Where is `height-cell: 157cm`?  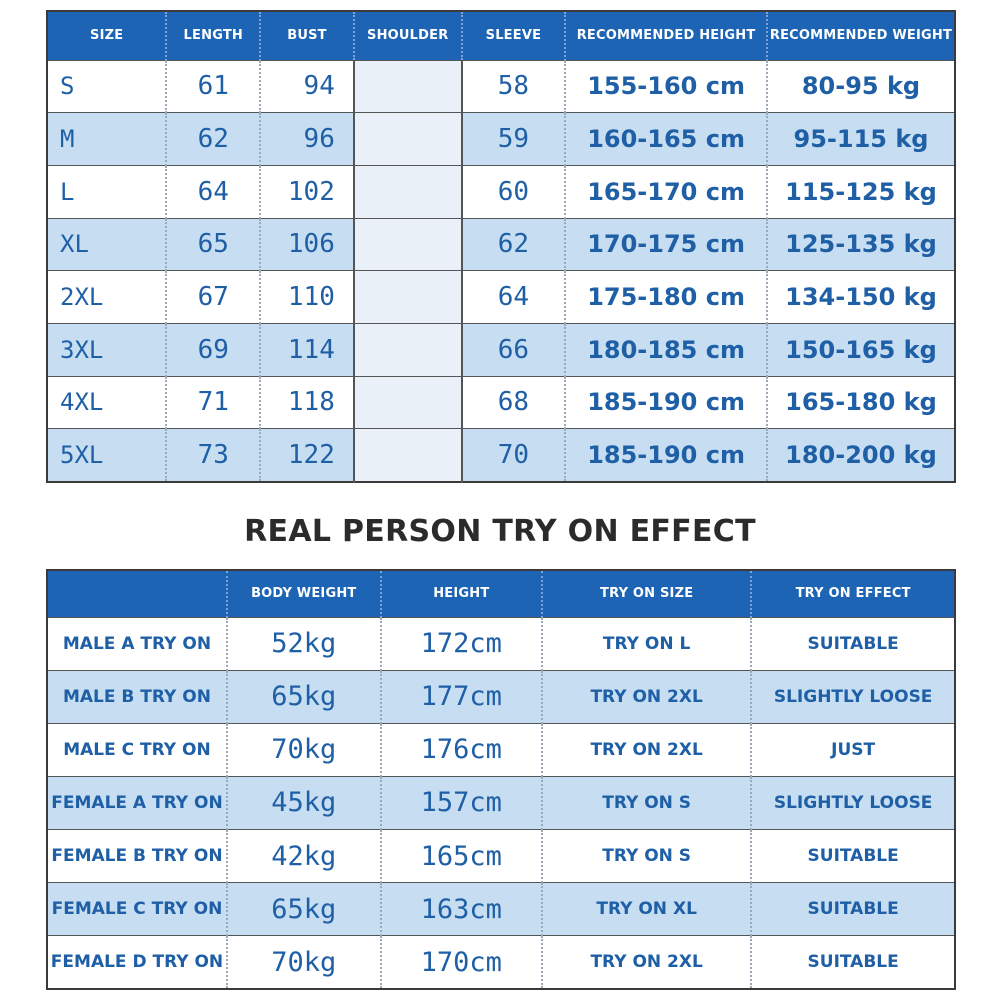 height-cell: 157cm is located at coordinates (460, 802).